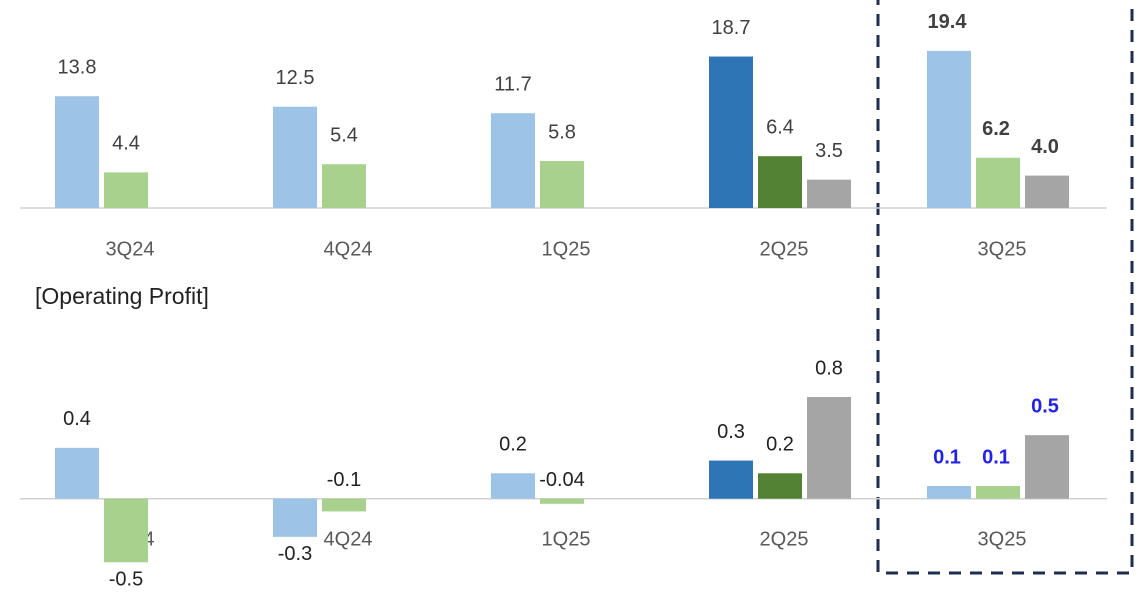  Describe the element at coordinates (562, 480) in the screenshot. I see `value-label: -0.04` at that location.